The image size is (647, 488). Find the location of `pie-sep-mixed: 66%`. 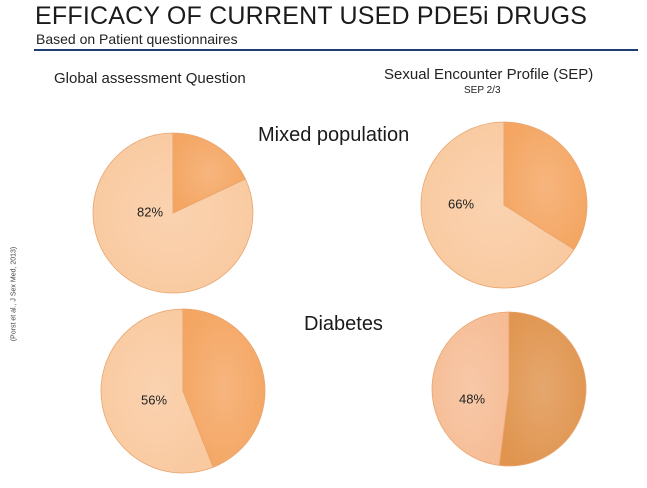

pie-sep-mixed: 66% is located at coordinates (504, 205).